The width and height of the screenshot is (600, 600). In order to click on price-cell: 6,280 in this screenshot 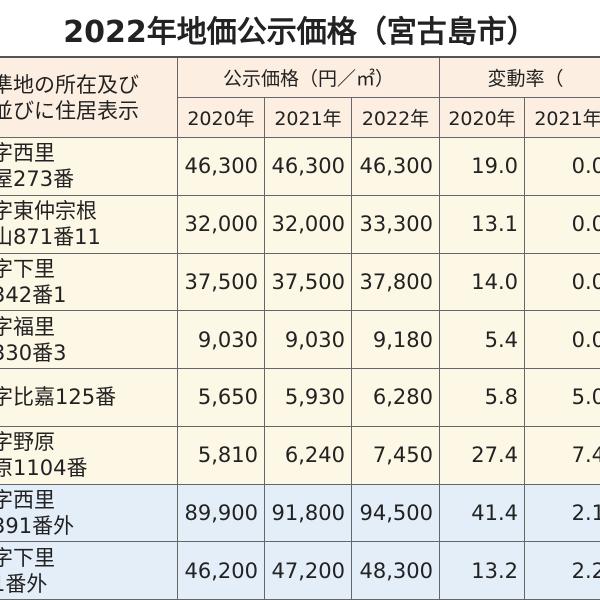, I will do `click(396, 398)`.